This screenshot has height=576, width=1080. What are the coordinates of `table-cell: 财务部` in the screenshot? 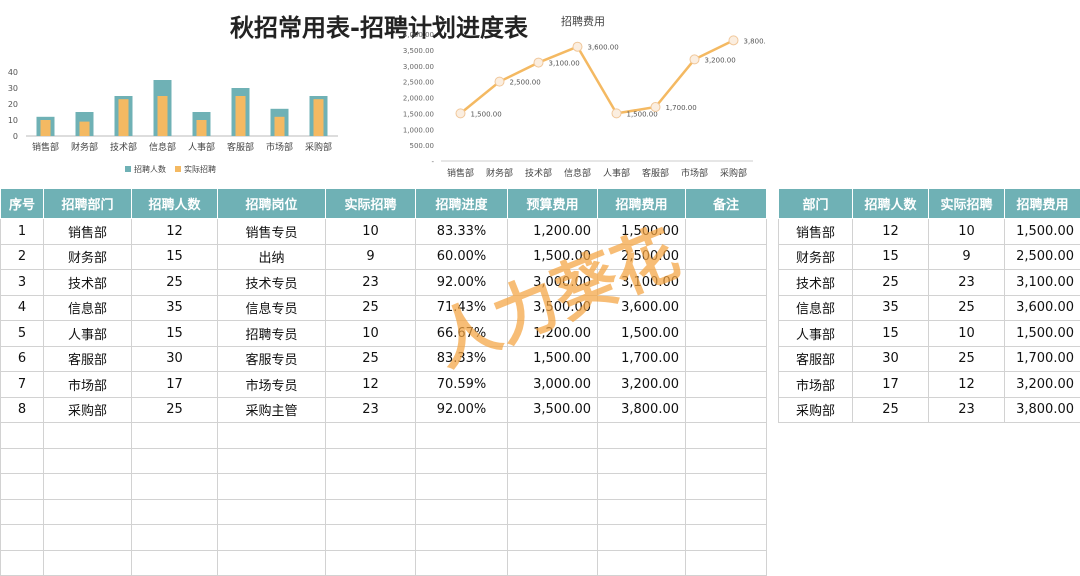 It's located at (87, 256).